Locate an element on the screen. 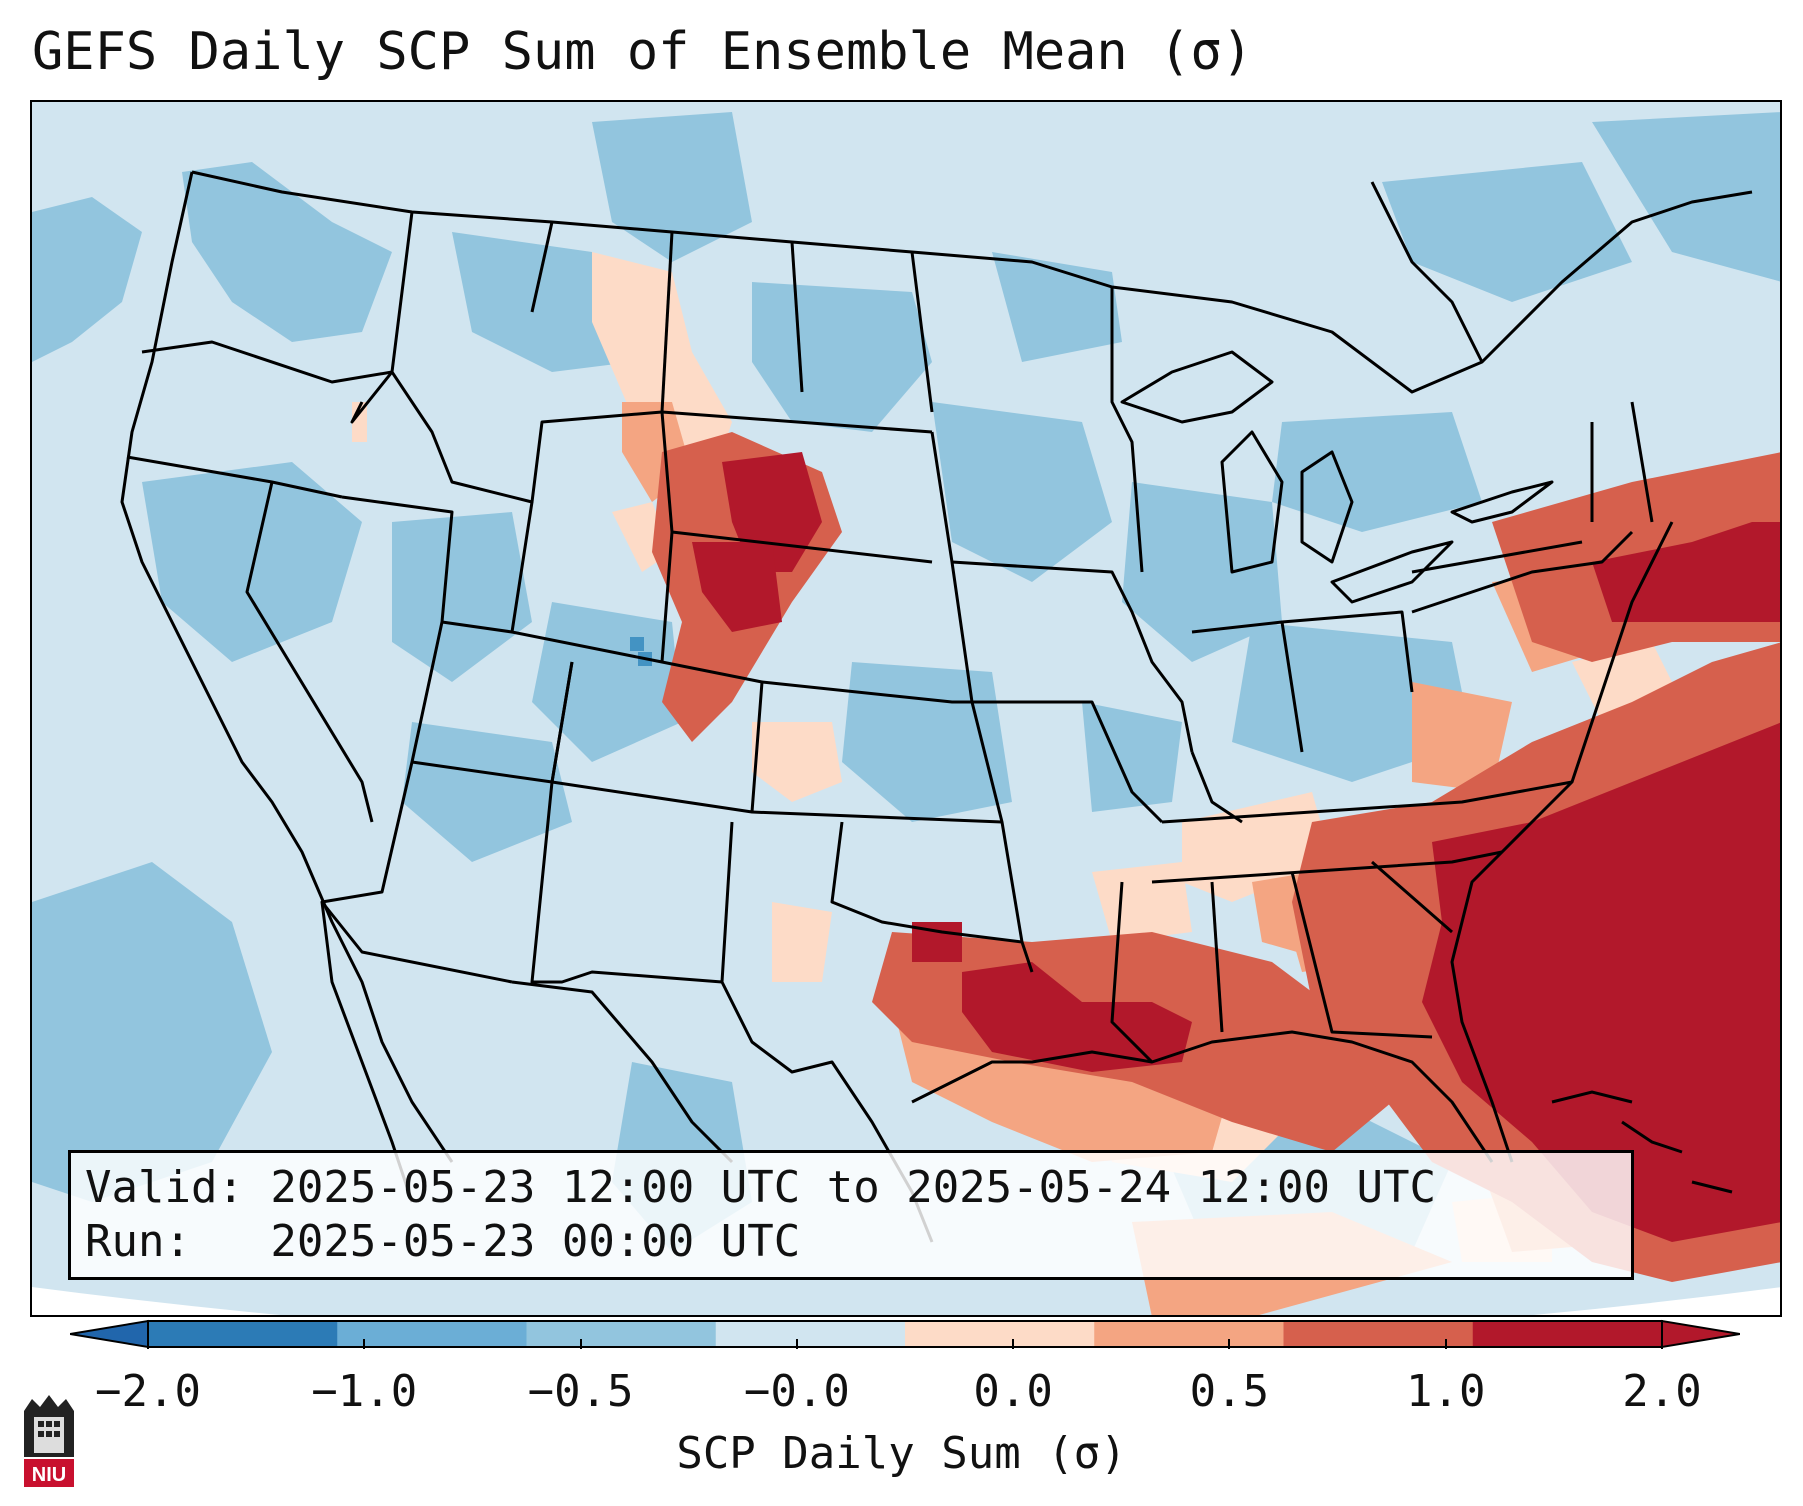 The height and width of the screenshot is (1506, 1803). colorbar is located at coordinates (905, 1334).